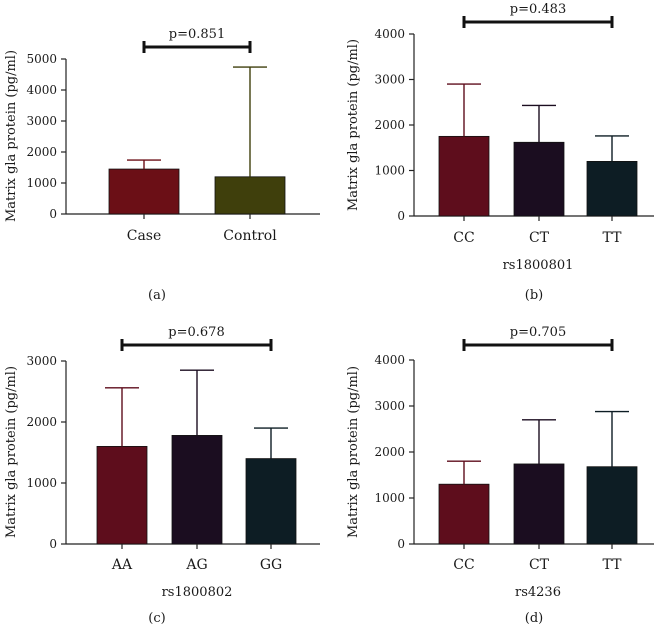 The height and width of the screenshot is (630, 664). I want to click on y-tick-label: 5000, so click(41, 59).